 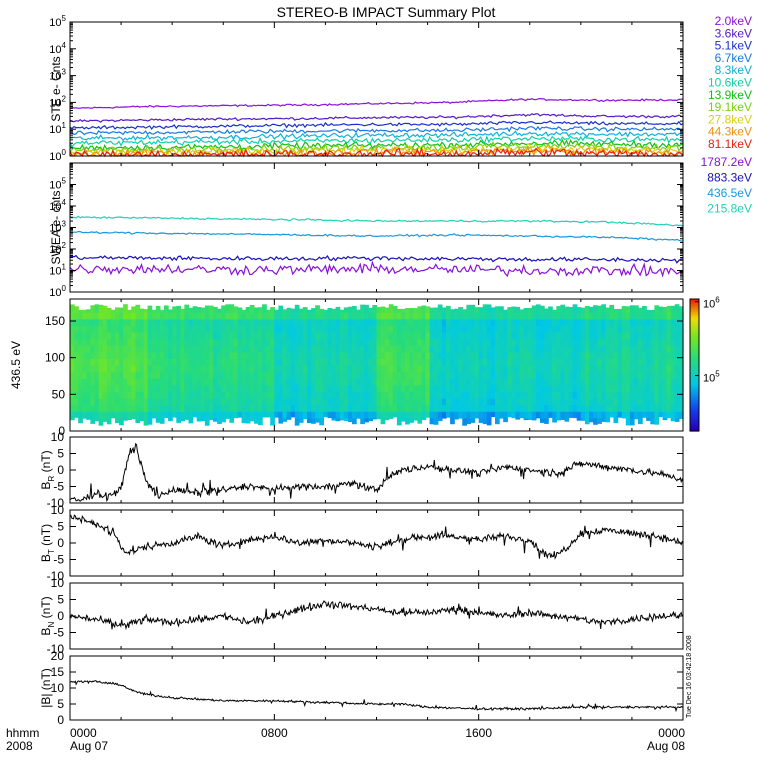 I want to click on bmag-tick-label: 10, so click(x=58, y=688).